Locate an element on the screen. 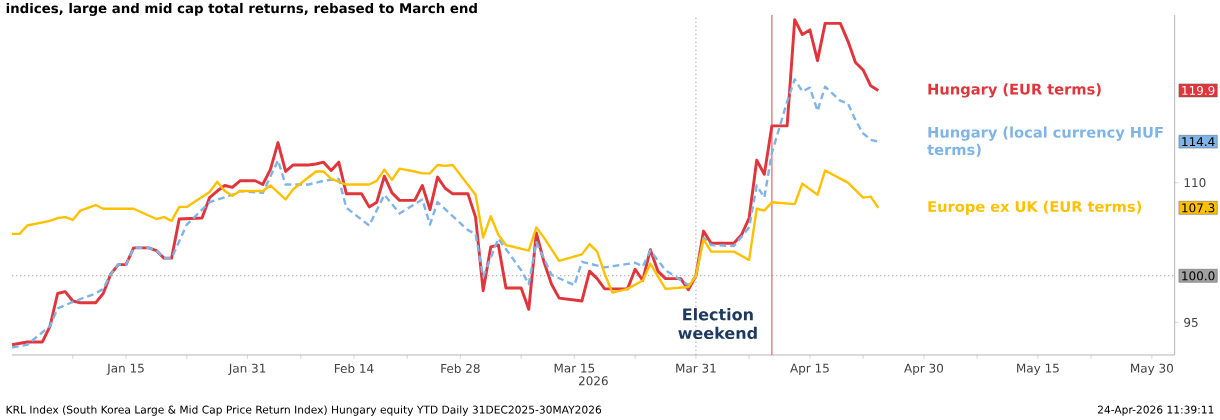 The width and height of the screenshot is (1220, 420). x-tick-label: Apr 30 is located at coordinates (924, 369).